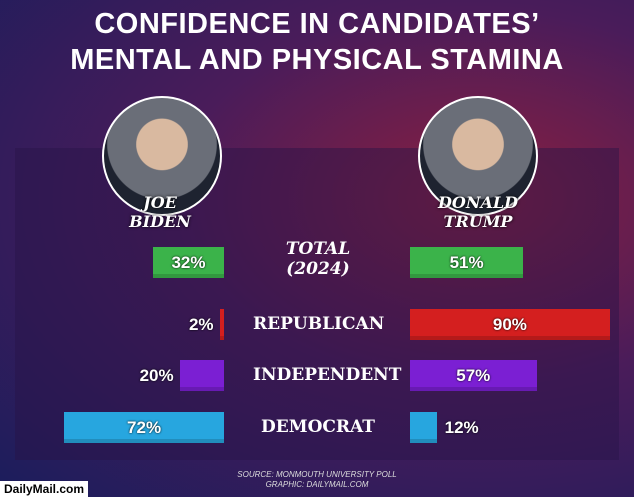 This screenshot has width=634, height=497. What do you see at coordinates (461, 427) in the screenshot?
I see `value-label: 12%` at bounding box center [461, 427].